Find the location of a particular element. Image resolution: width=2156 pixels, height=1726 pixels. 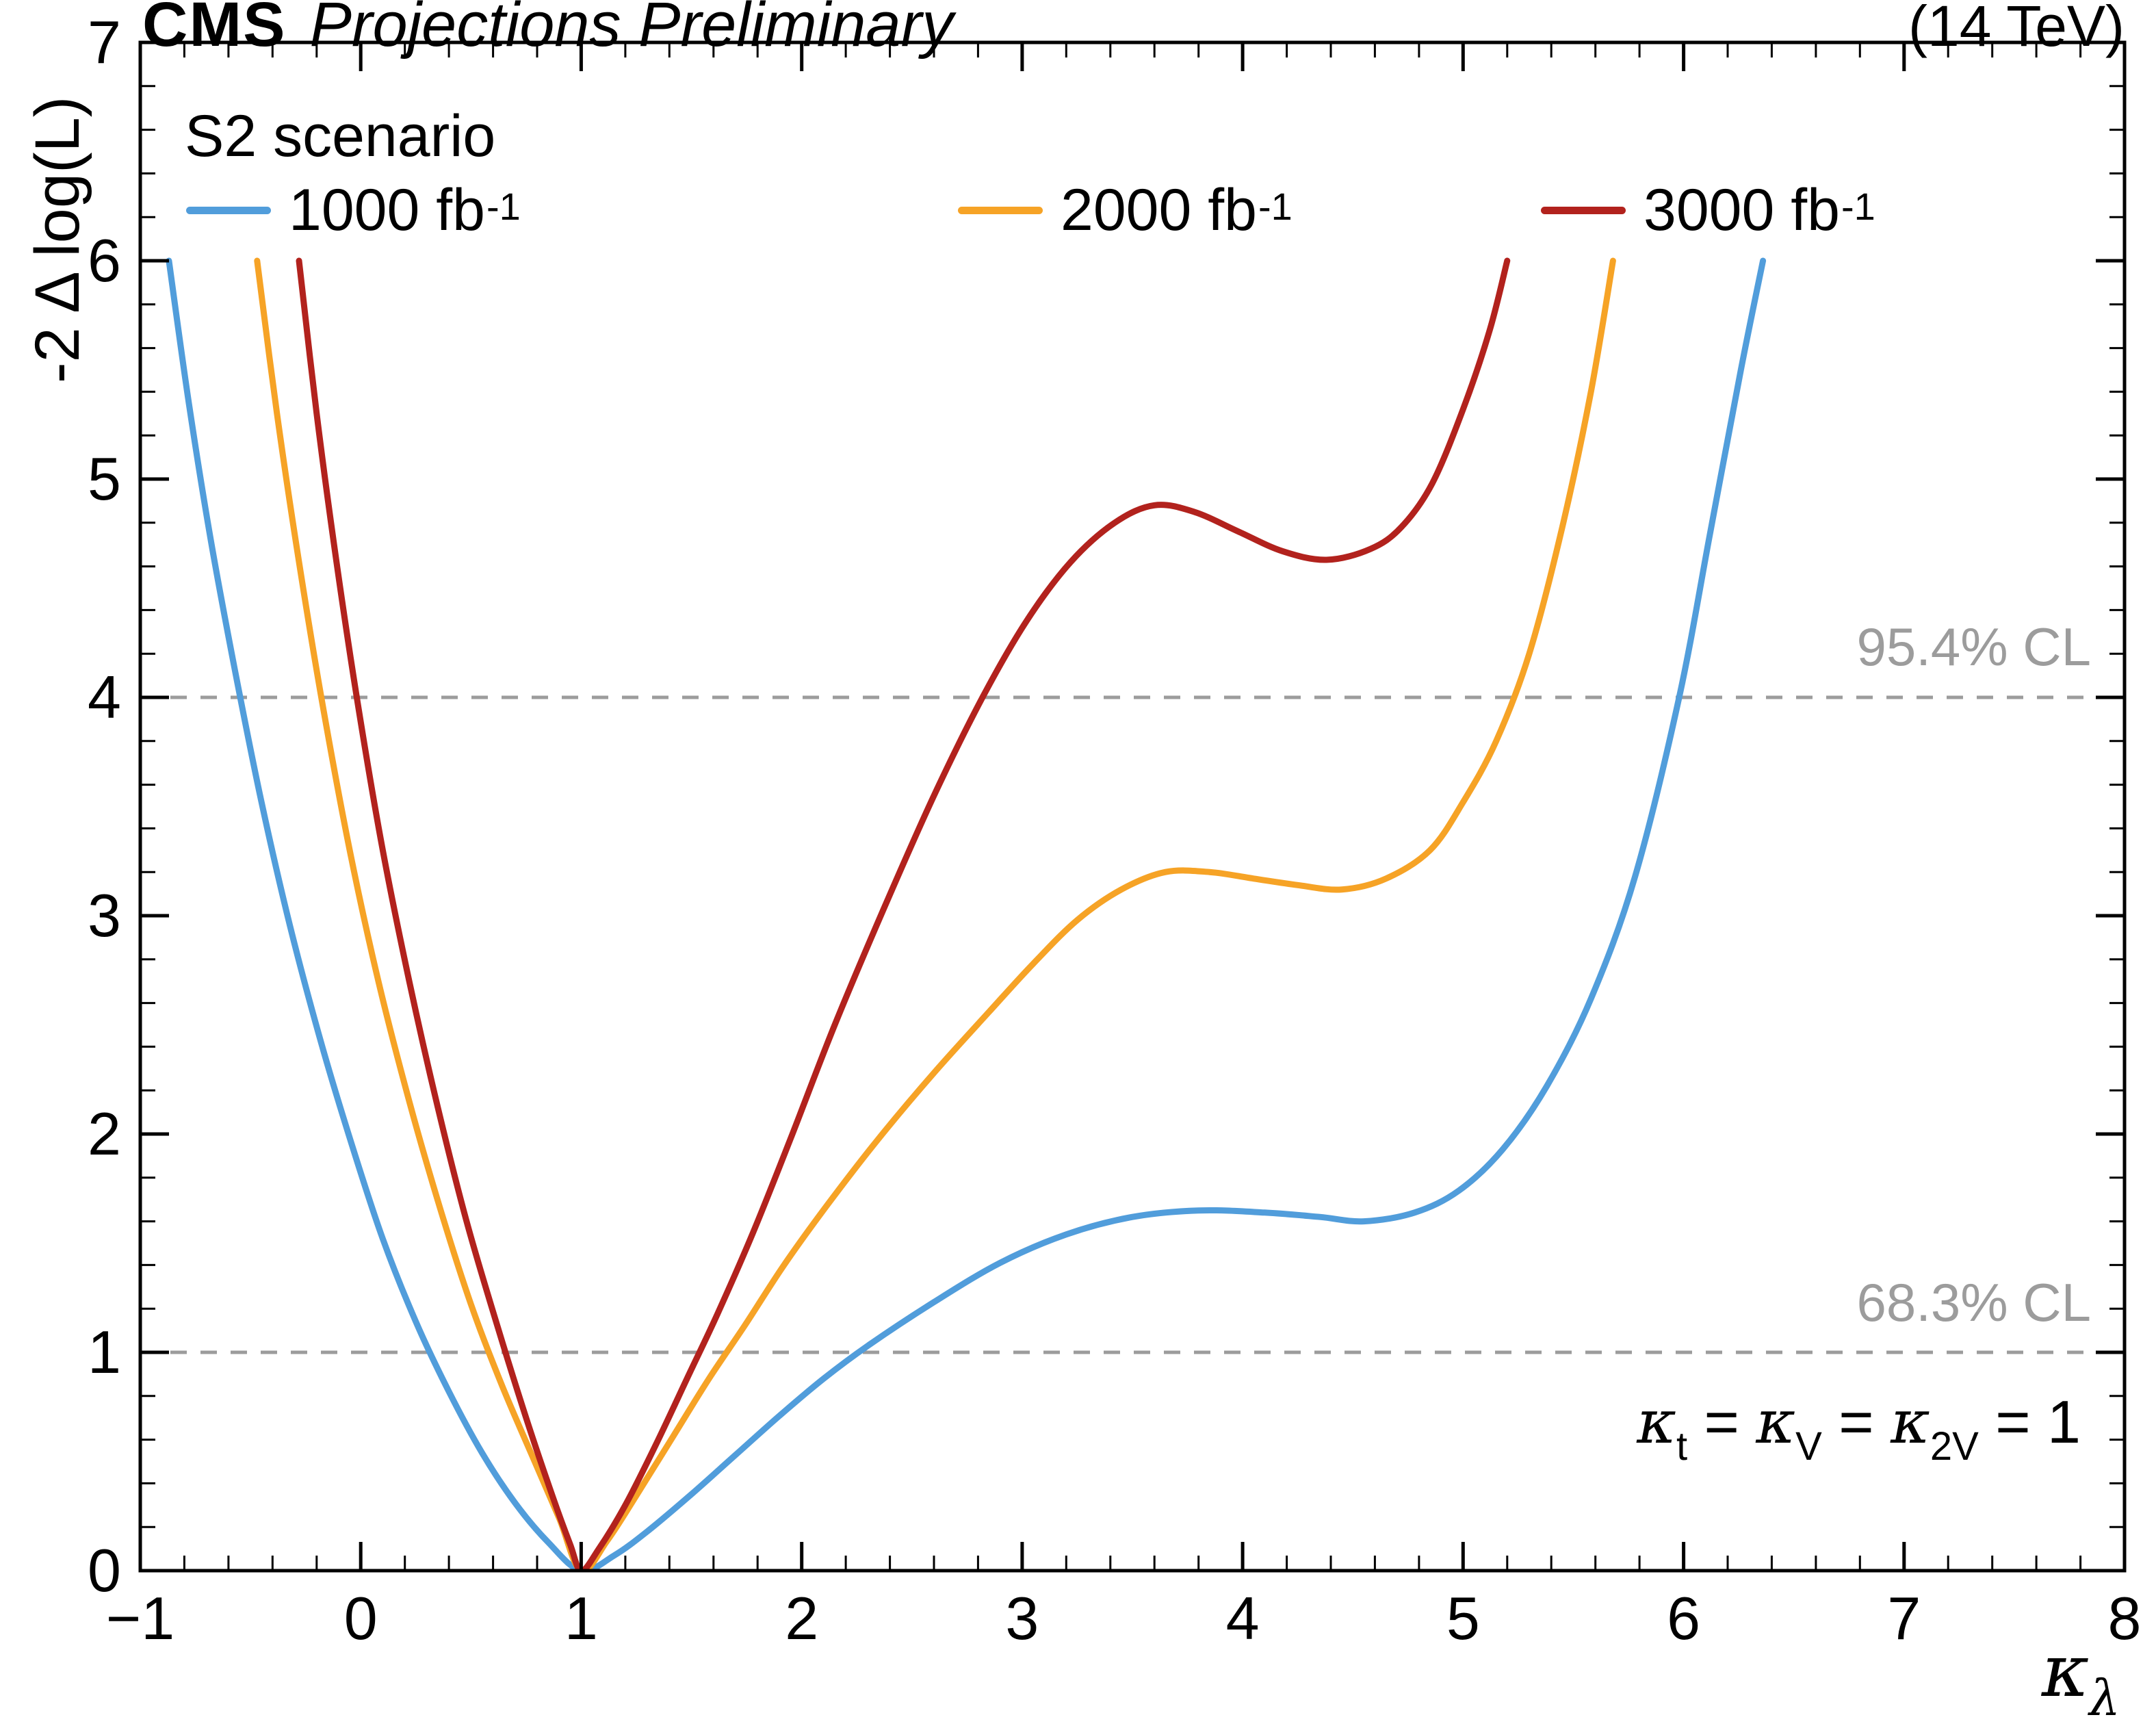

plot-header-left: CMS Projections Preliminary is located at coordinates (547, 30).